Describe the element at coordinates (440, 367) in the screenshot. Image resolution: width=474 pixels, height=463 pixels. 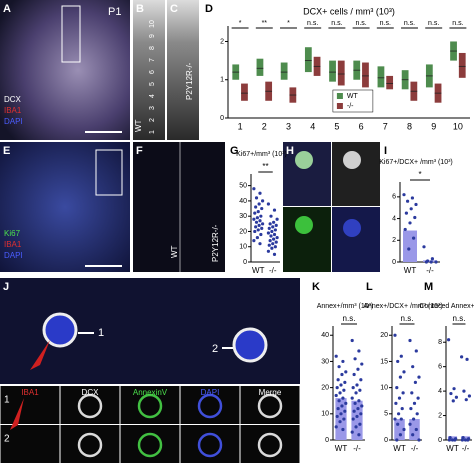
I see `y-tick-label: 6` at that location.